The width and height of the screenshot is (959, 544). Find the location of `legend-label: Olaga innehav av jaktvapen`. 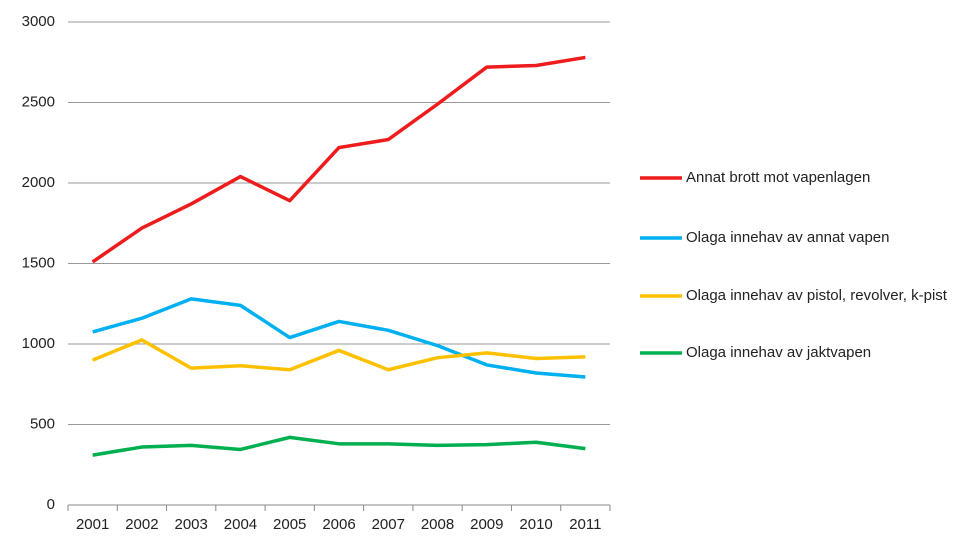

legend-label: Olaga innehav av jaktvapen is located at coordinates (778, 352).